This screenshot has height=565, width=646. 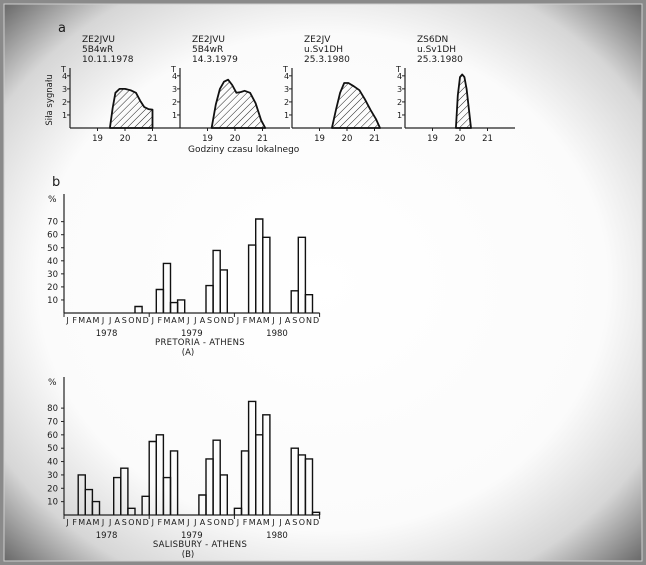 I want to click on signal-chart-title-line: u.Sv1DH, so click(x=323, y=50).